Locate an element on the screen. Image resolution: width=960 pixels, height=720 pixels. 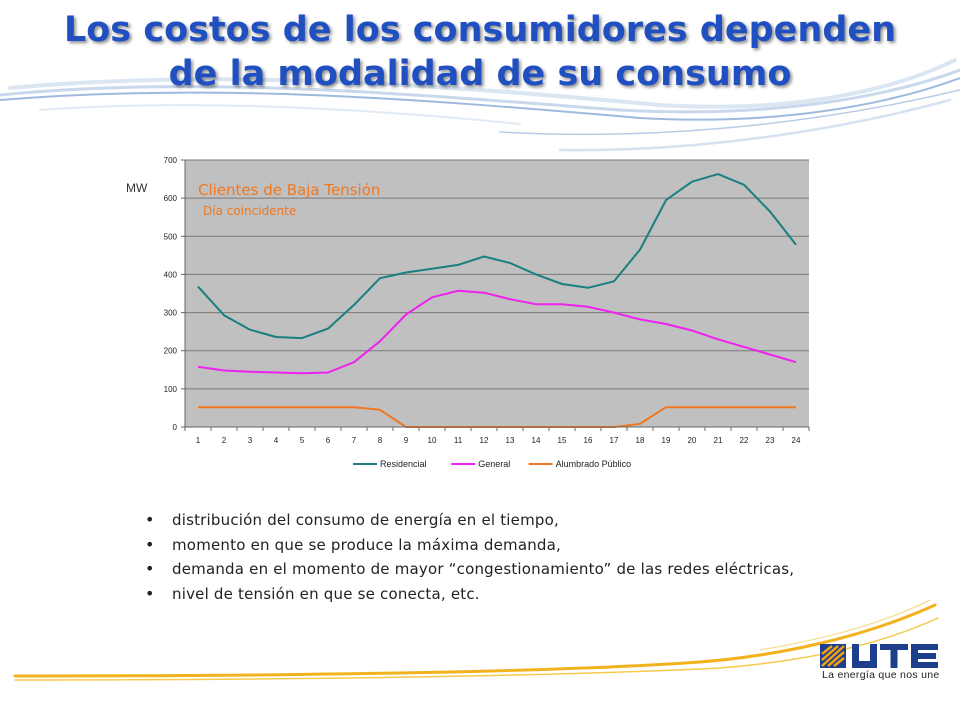
y-tick-label: 700 is located at coordinates (171, 160).